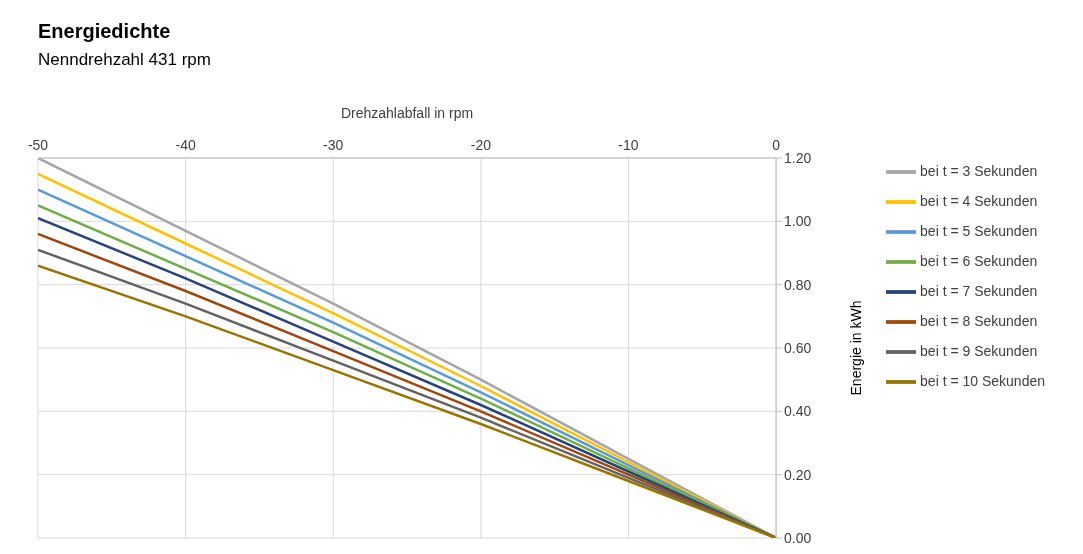 This screenshot has width=1083, height=554. I want to click on y-tick-label: 0.00, so click(798, 537).